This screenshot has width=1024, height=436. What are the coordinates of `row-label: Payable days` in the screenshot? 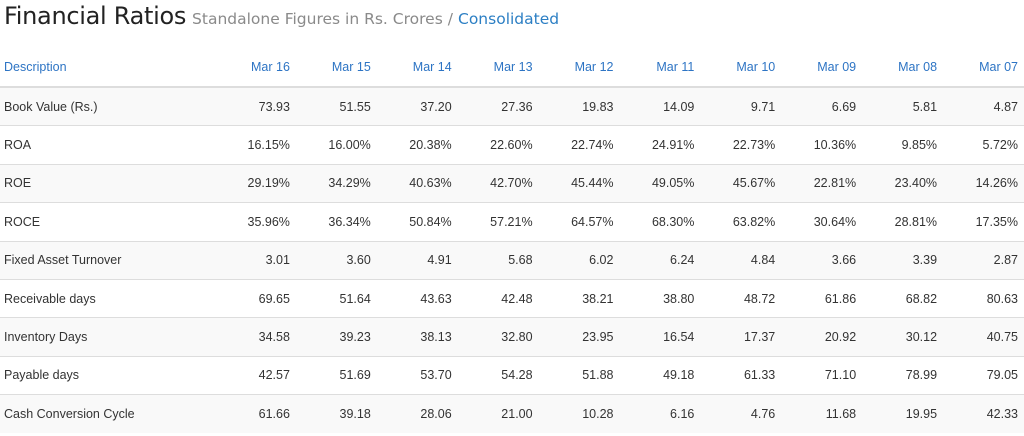 It's located at (108, 375).